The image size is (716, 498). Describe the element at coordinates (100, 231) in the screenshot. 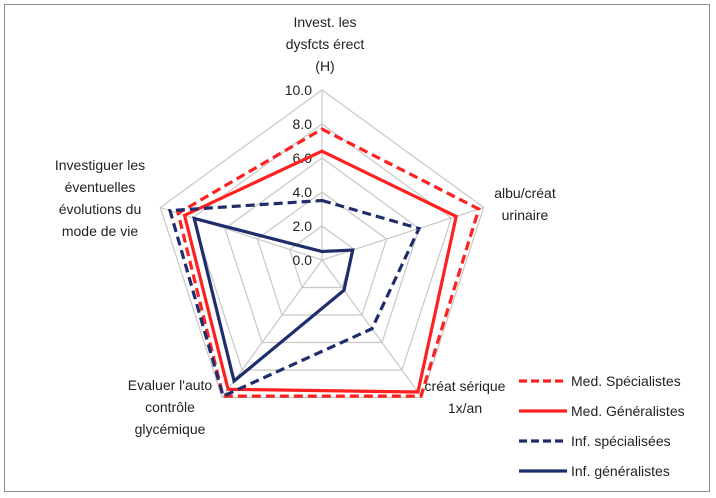

I see `axis-label-line: mode de vie` at that location.